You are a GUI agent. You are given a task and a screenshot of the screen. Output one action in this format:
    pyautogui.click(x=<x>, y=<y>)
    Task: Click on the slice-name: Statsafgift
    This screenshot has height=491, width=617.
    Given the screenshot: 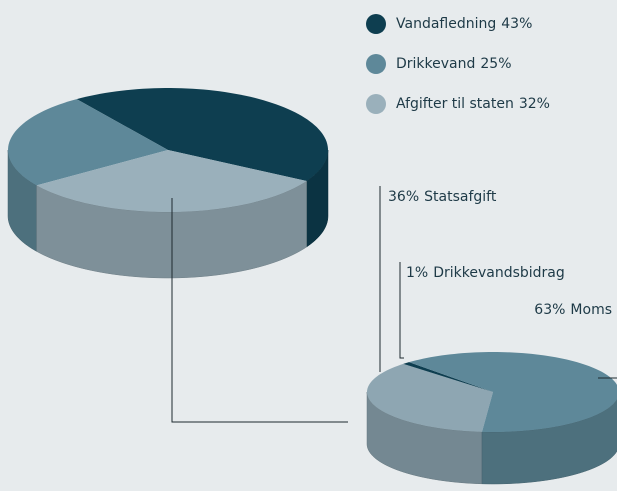 What is the action you would take?
    pyautogui.click(x=460, y=197)
    